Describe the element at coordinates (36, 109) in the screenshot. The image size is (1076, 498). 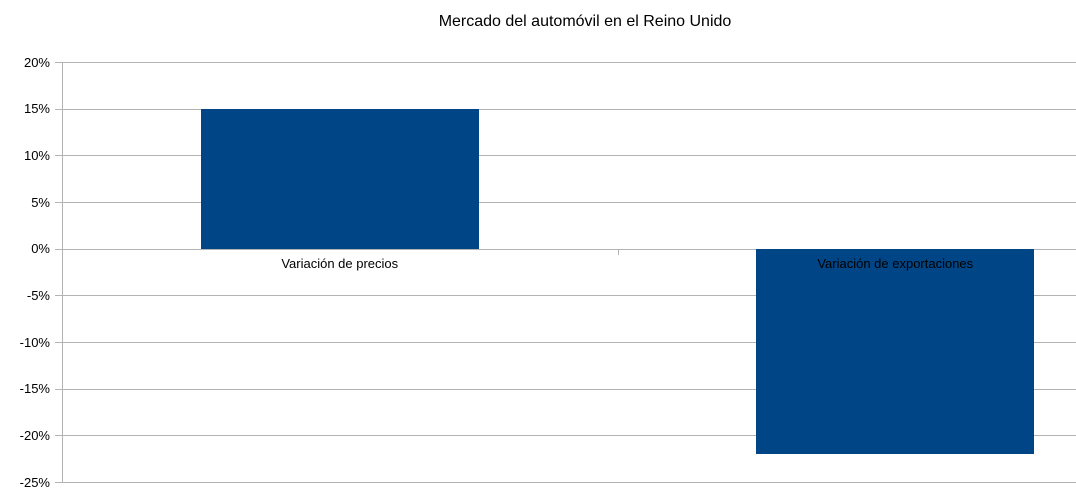
I see `y-axis-label: 15%` at that location.